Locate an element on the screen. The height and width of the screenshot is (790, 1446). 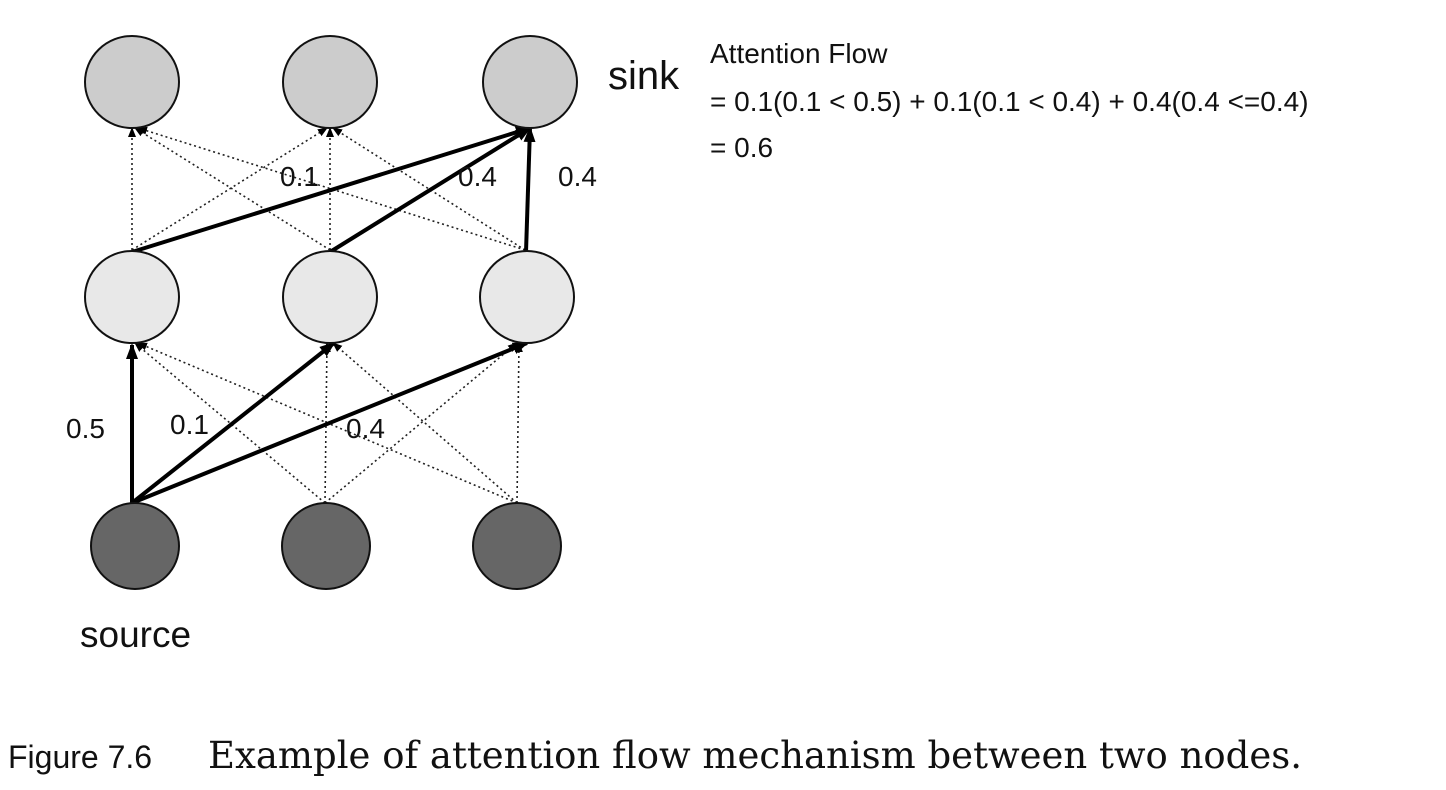
edge-label-lower-a: 0.5 is located at coordinates (85, 428).